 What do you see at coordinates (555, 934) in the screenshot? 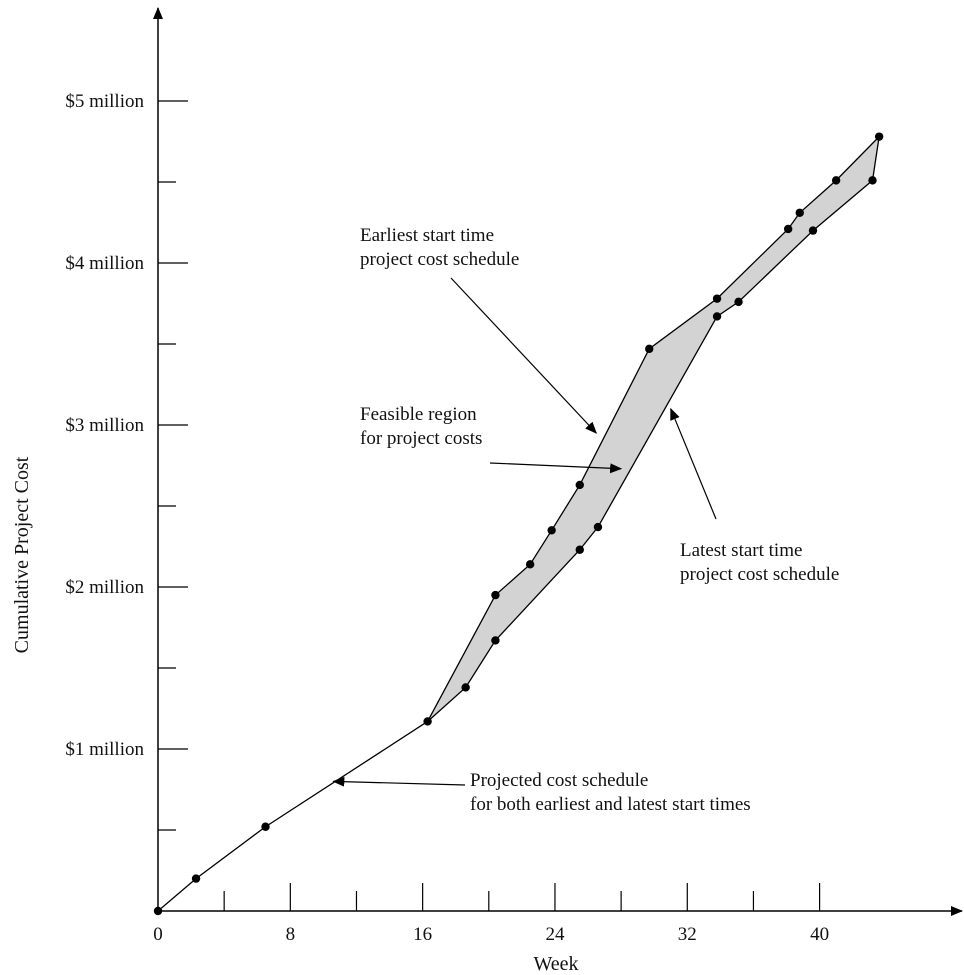
I see `x-tick-label: 24` at bounding box center [555, 934].